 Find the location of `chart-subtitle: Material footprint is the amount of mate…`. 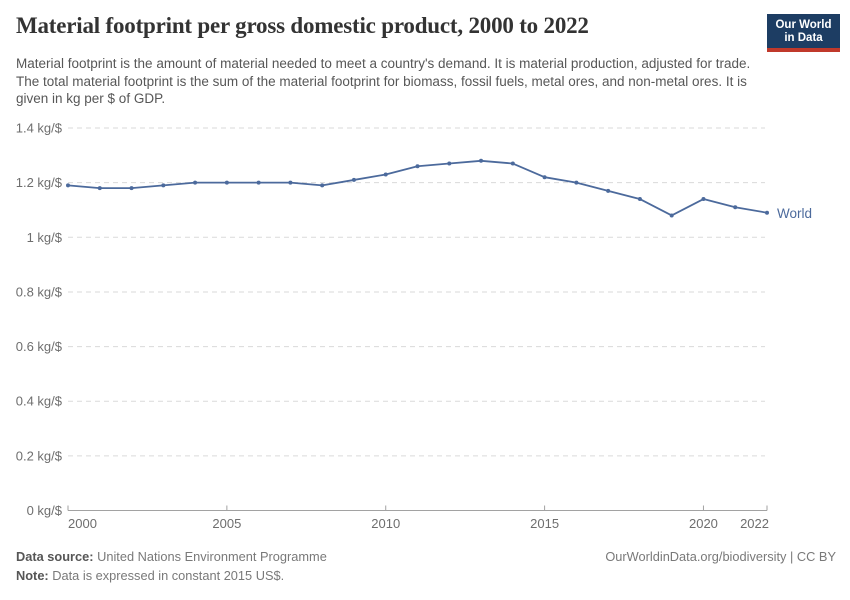

chart-subtitle: Material footprint is the amount of mate… is located at coordinates (383, 81).